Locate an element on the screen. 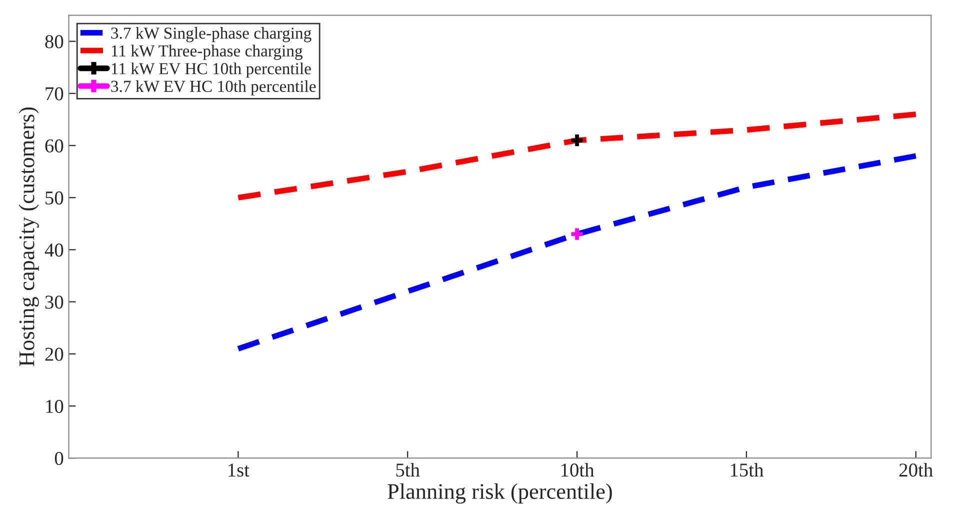 The image size is (955, 509). y-tick-label: 0 is located at coordinates (59, 459).